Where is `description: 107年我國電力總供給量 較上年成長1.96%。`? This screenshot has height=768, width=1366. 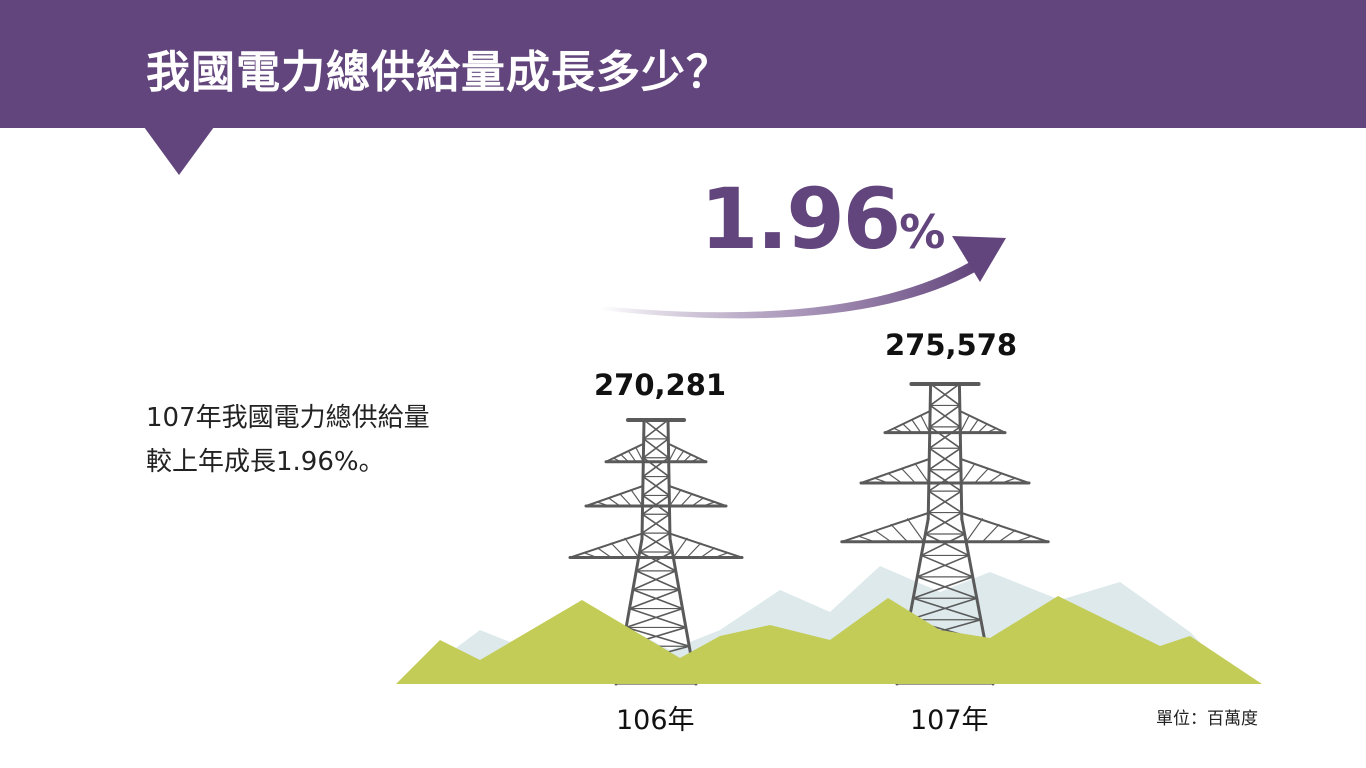 description: 107年我國電力總供給量 較上年成長1.96%。 is located at coordinates (288, 440).